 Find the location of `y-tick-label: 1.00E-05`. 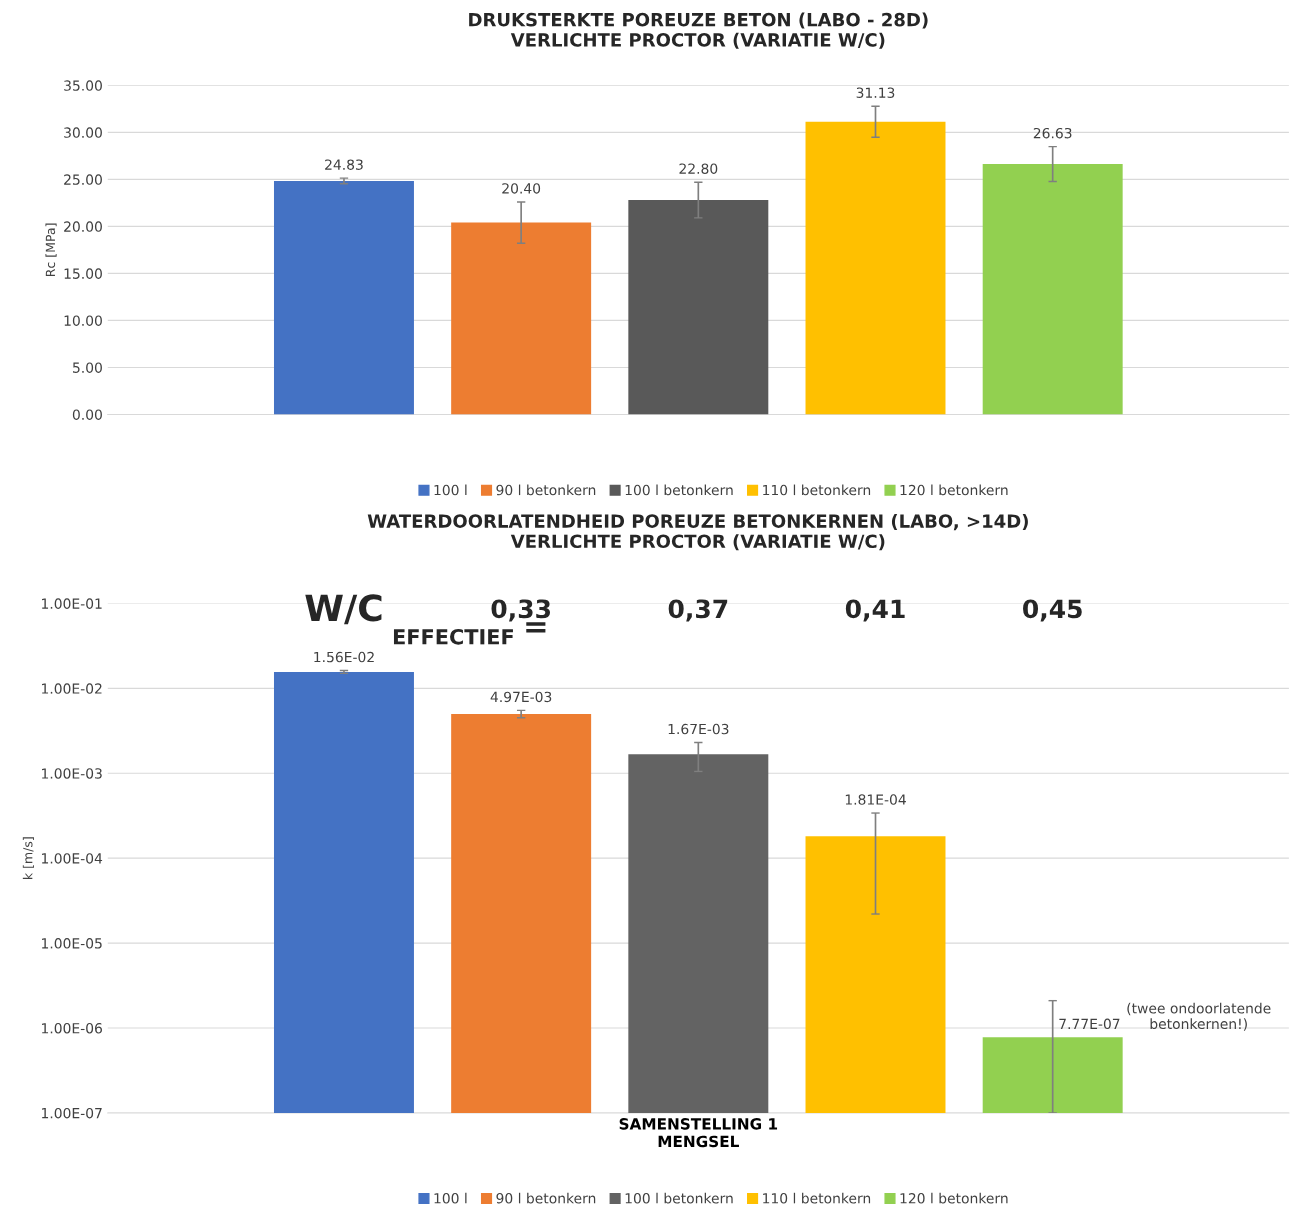

y-tick-label: 1.00E-05 is located at coordinates (72, 943).